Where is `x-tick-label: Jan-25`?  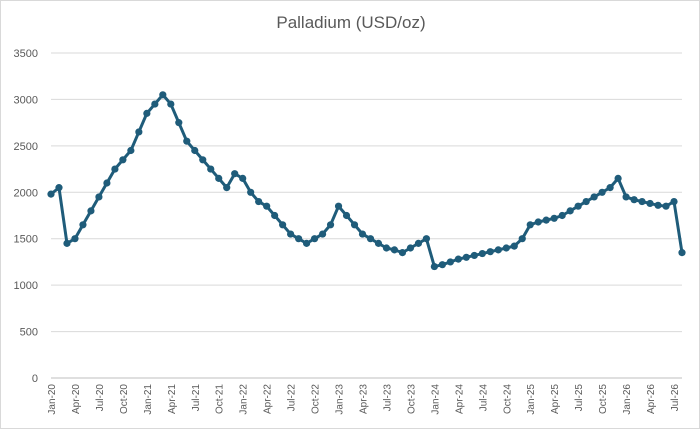 x-tick-label: Jan-25 is located at coordinates (531, 399).